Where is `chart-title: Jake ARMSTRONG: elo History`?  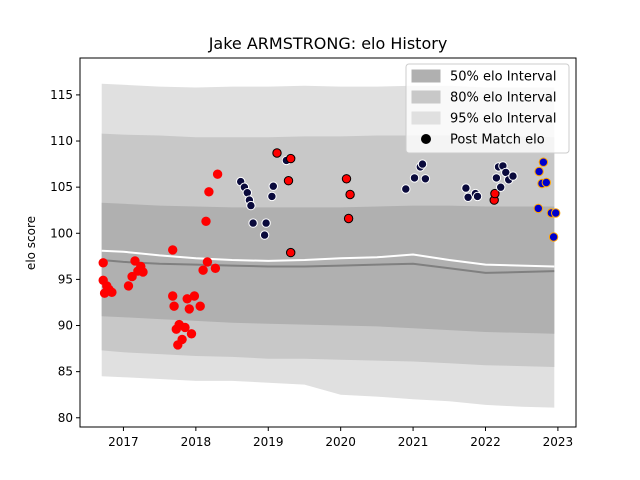 chart-title: Jake ARMSTRONG: elo History is located at coordinates (328, 43).